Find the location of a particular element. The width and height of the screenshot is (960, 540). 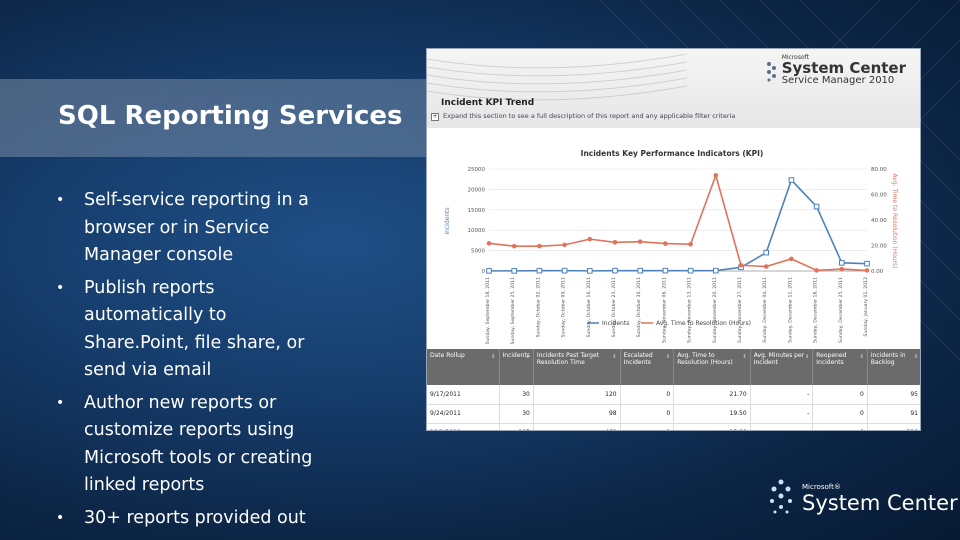

column-header: Reopened Incidents ⇕ is located at coordinates (840, 367).